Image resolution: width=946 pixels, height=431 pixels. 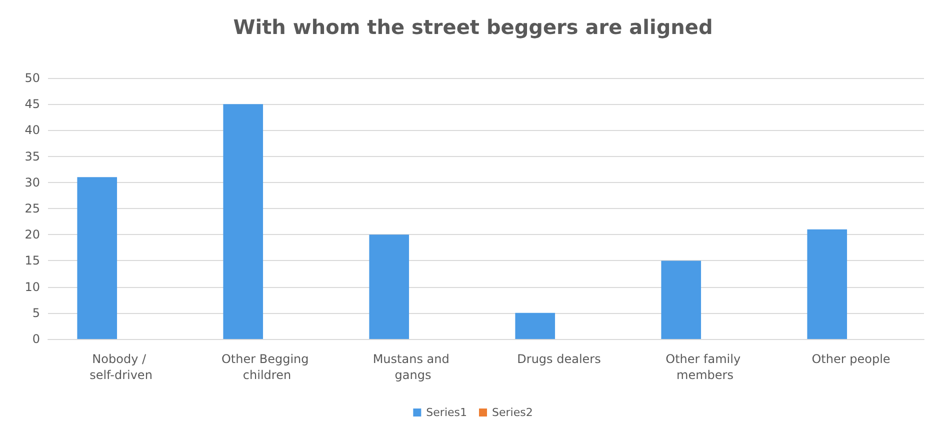 What do you see at coordinates (36, 313) in the screenshot?
I see `y-tick-label: 5` at bounding box center [36, 313].